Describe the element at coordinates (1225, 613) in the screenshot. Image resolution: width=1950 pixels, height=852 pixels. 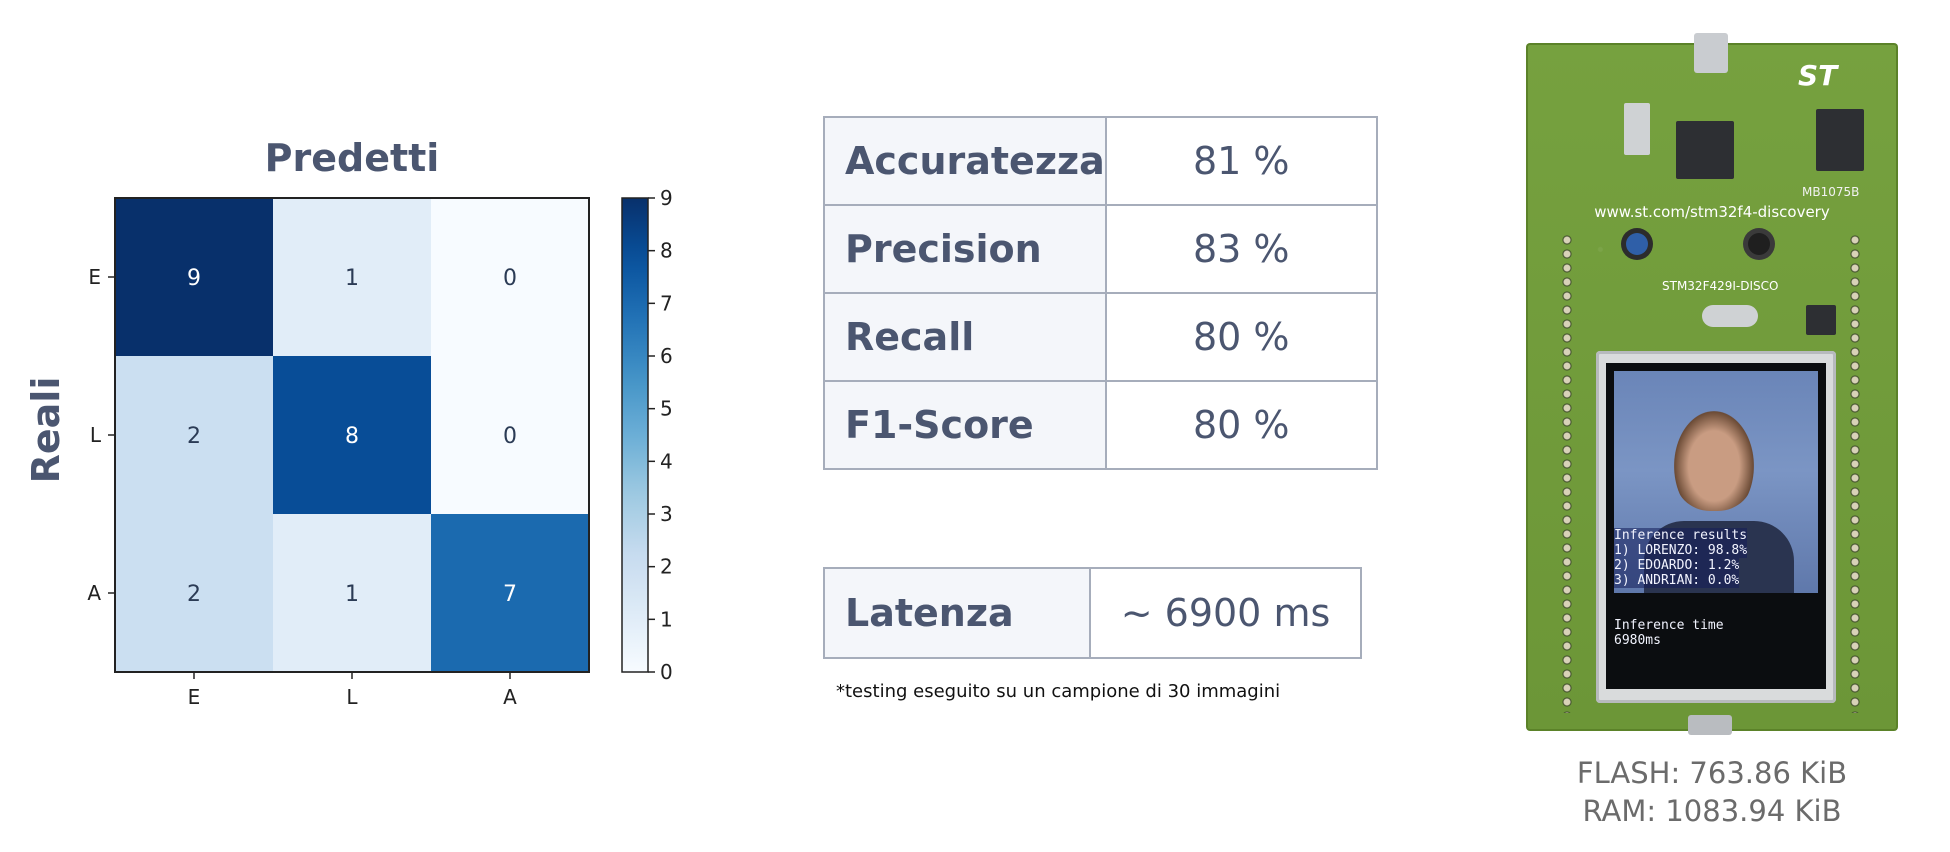
I see `latency-value: ~ 6900 ms` at that location.